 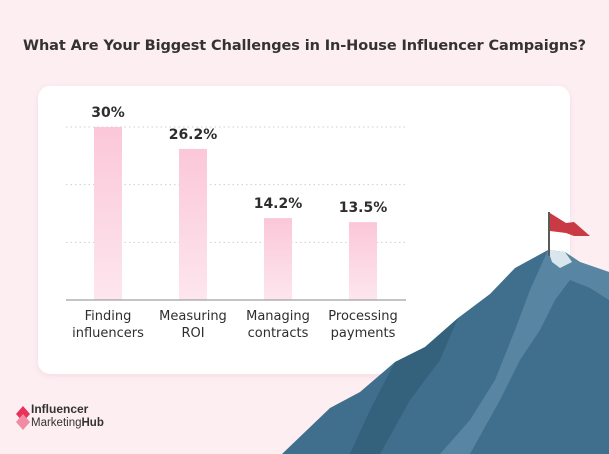 What do you see at coordinates (278, 316) in the screenshot?
I see `category-label: Managing` at bounding box center [278, 316].